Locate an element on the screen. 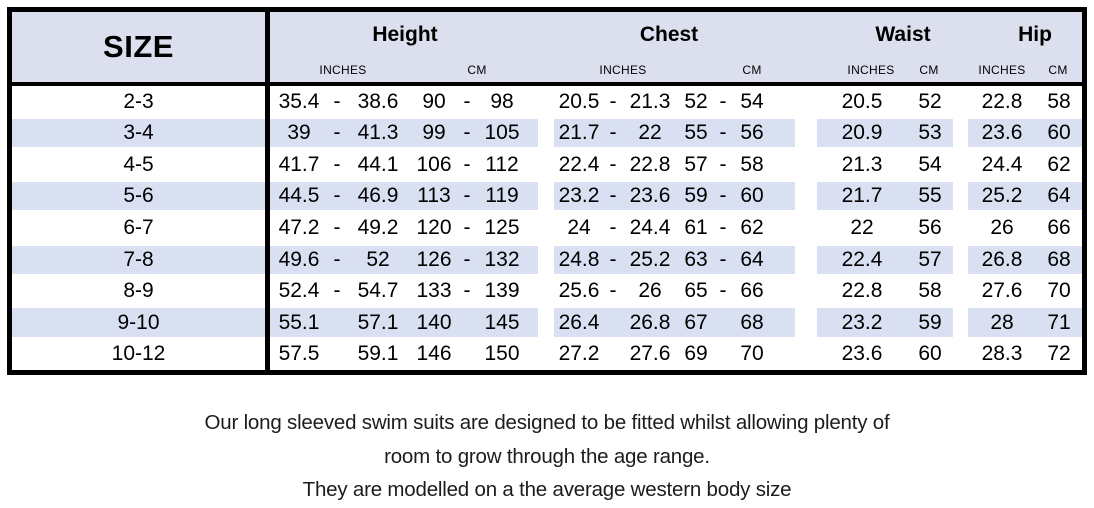 The height and width of the screenshot is (508, 1094). chest-inches-min: 20.5 is located at coordinates (579, 101).